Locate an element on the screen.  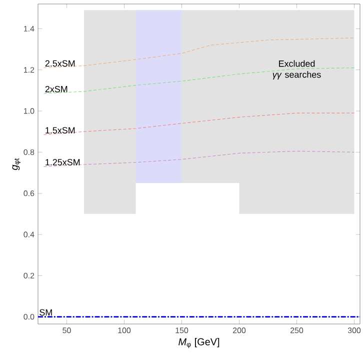
x-axis-title: M$_{φ}$ [GeV] is located at coordinates (199, 343).